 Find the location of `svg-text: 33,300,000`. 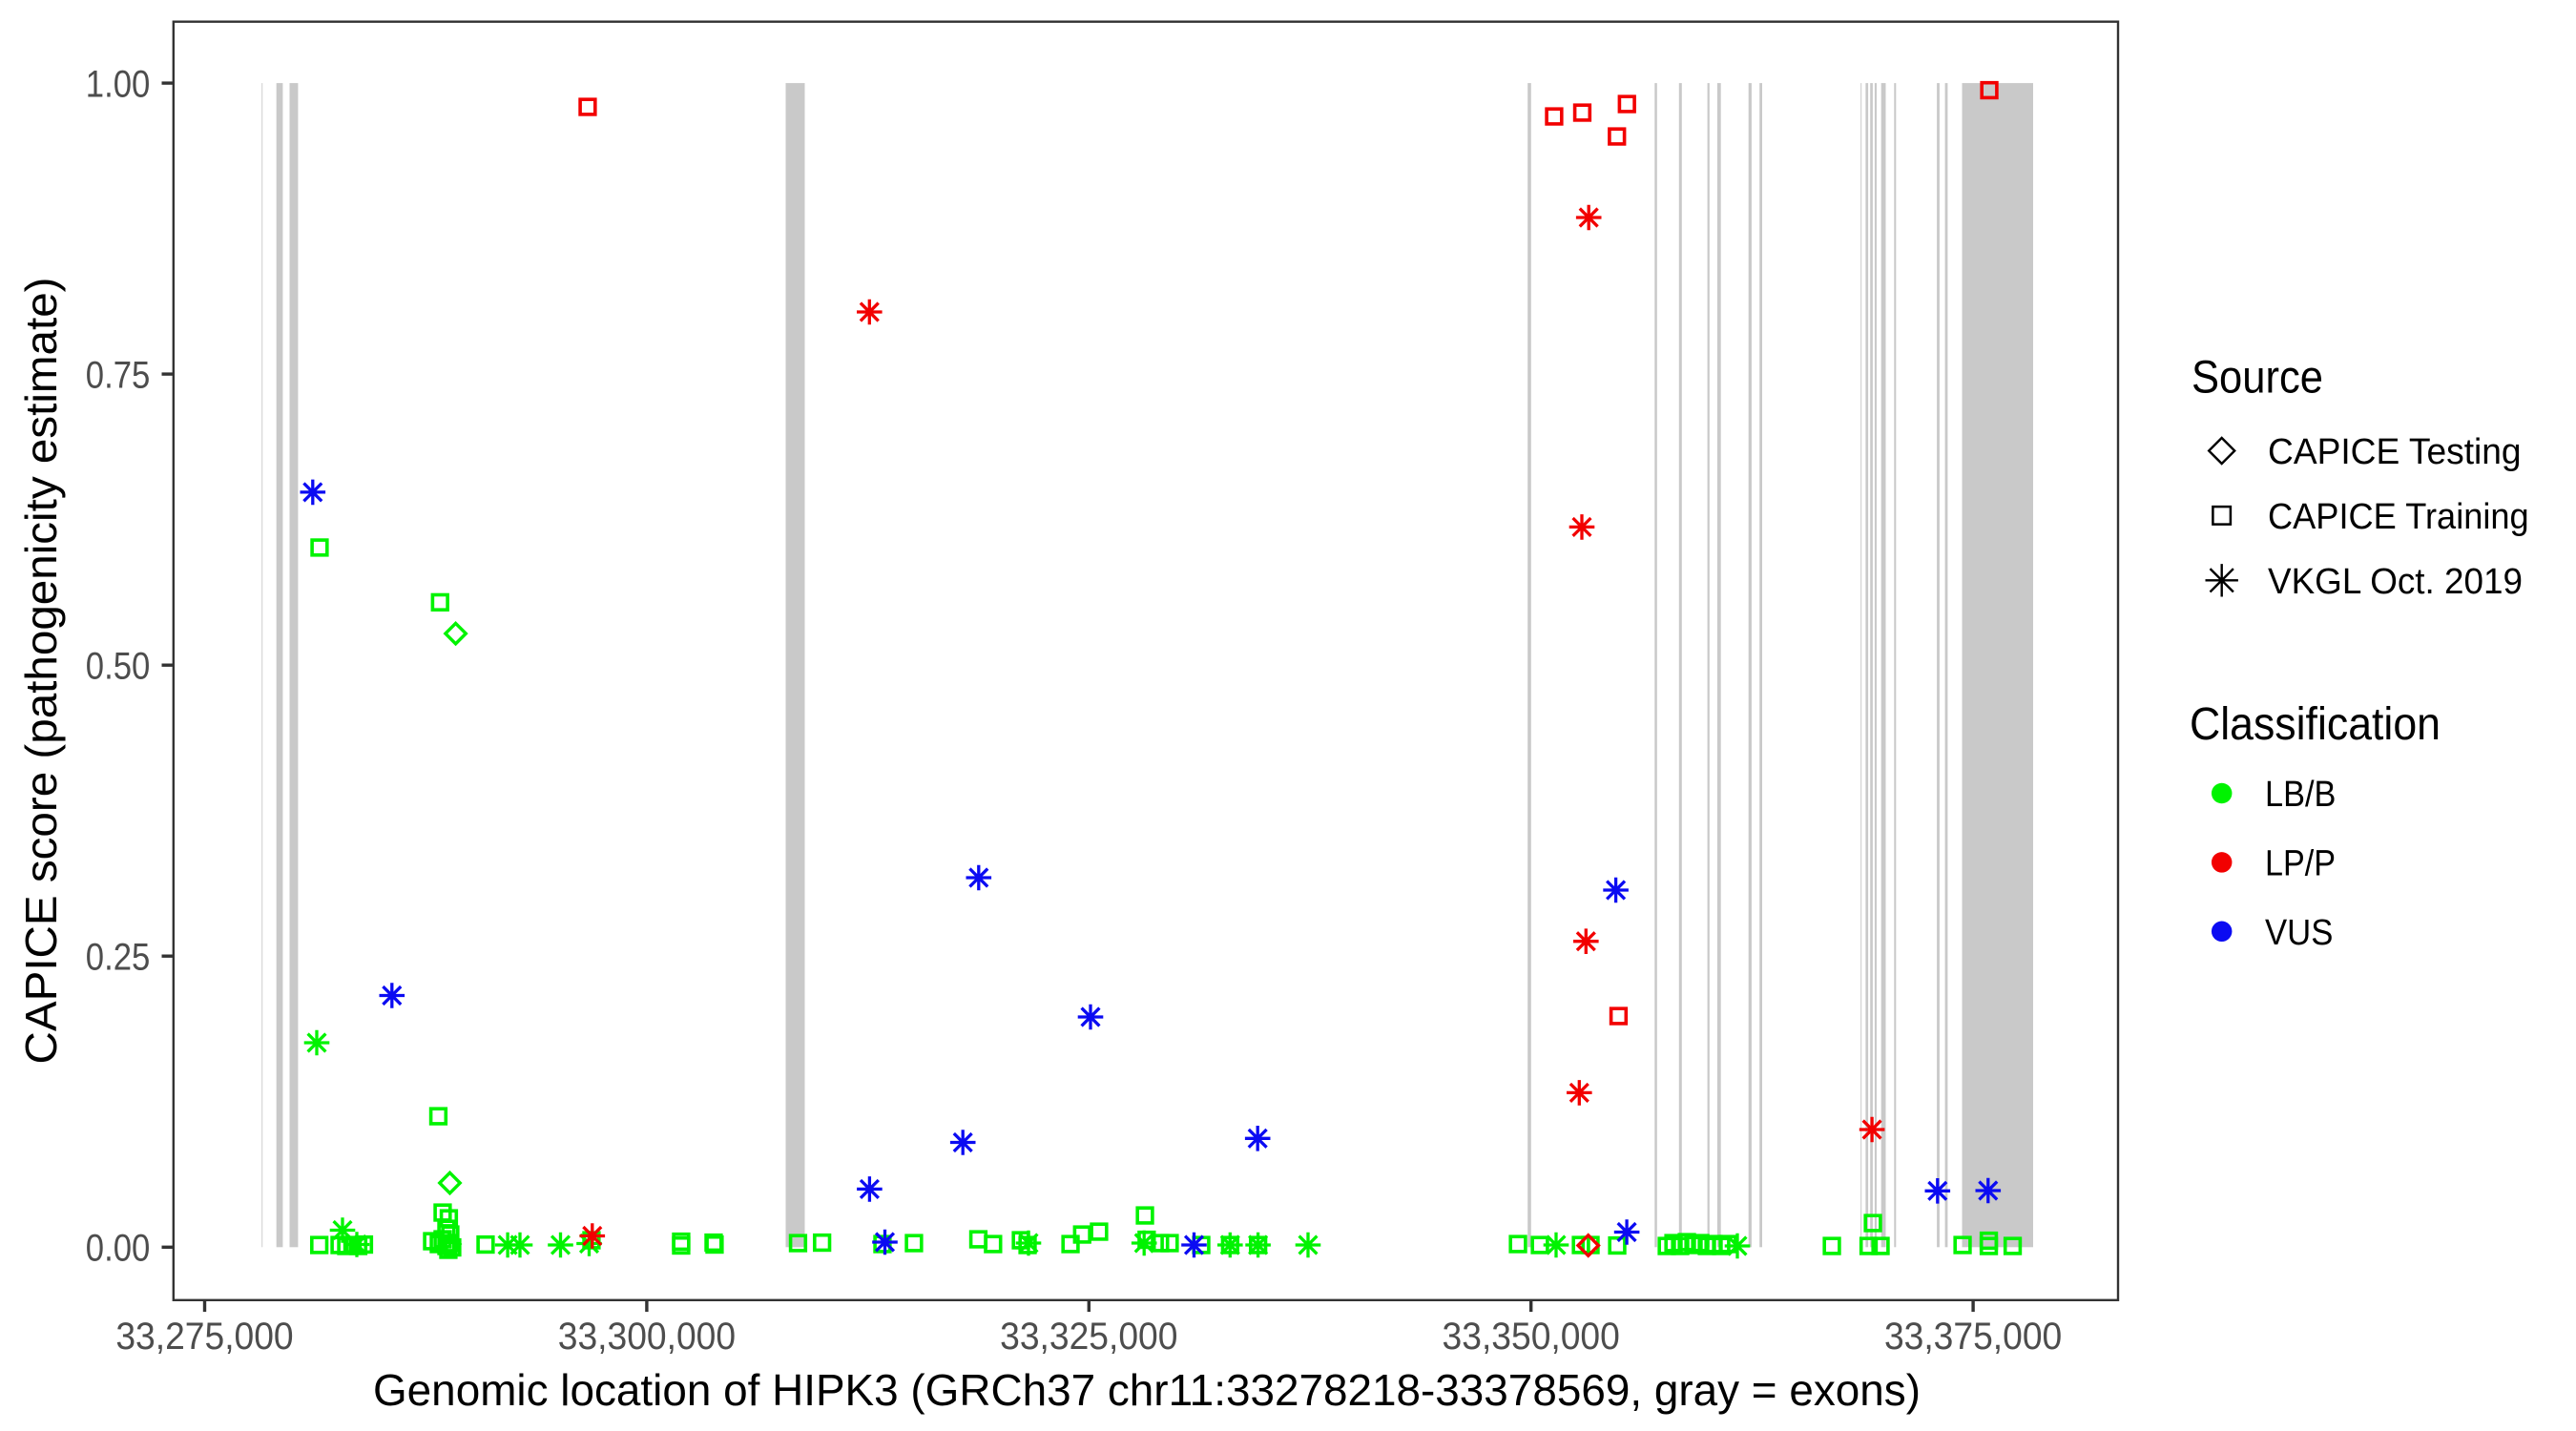

svg-text: 33,300,000 is located at coordinates (647, 1337).